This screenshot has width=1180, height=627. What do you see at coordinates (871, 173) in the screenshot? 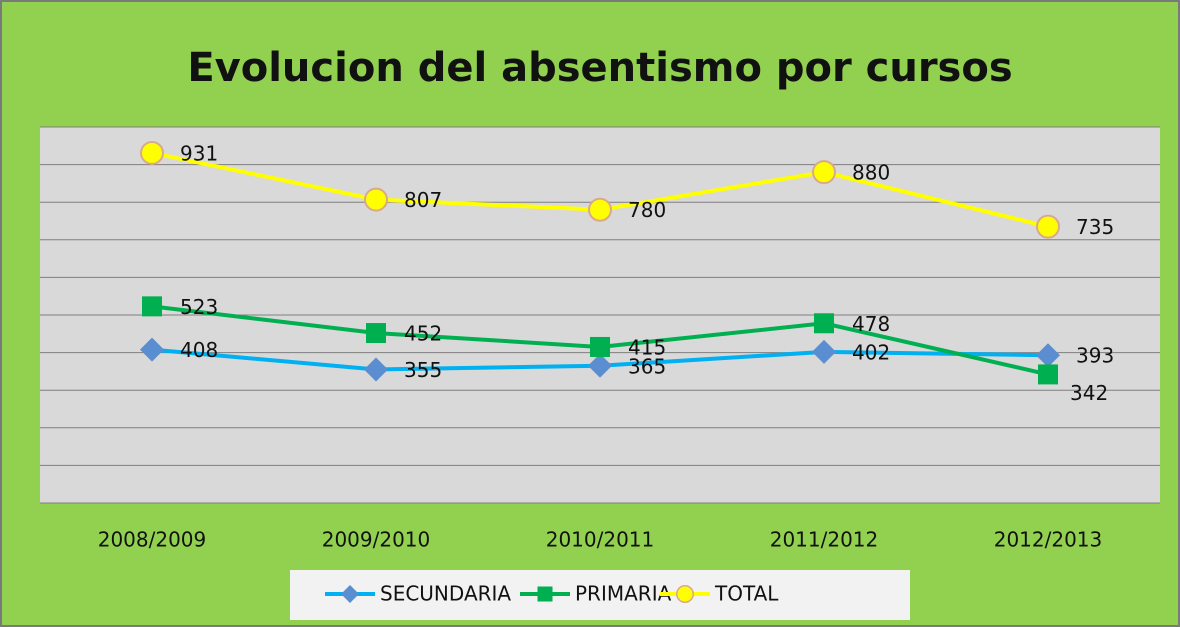
I see `data-label: 880` at bounding box center [871, 173].